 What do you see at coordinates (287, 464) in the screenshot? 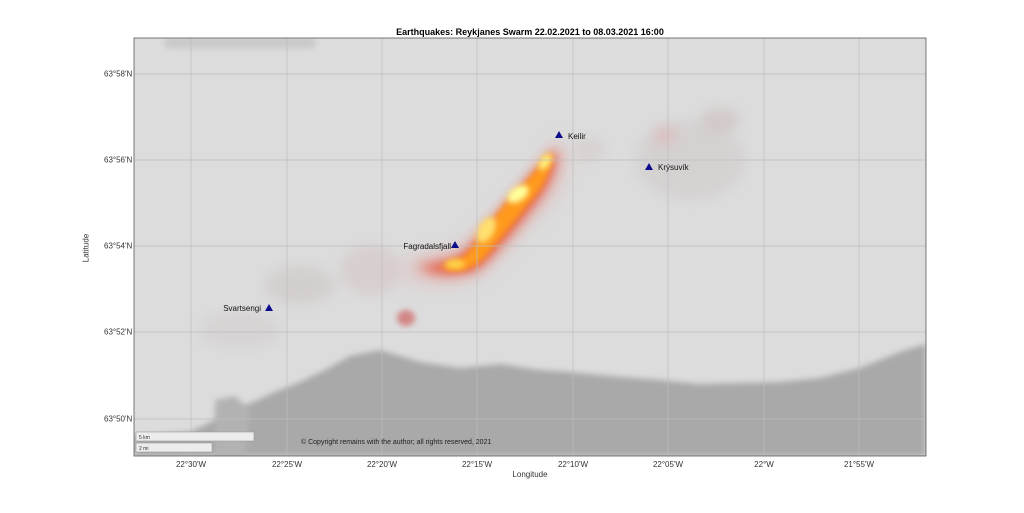
I see `lon-tick: 22°25'W` at bounding box center [287, 464].